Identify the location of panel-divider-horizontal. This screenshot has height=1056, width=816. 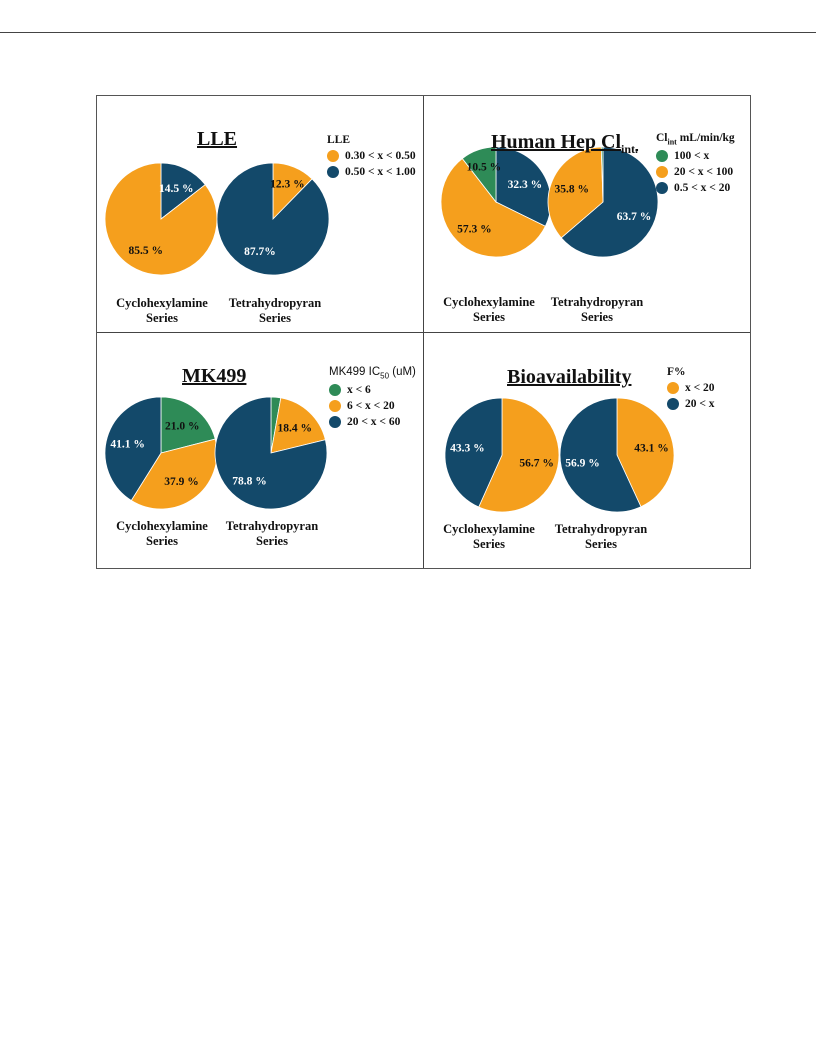
(423, 332).